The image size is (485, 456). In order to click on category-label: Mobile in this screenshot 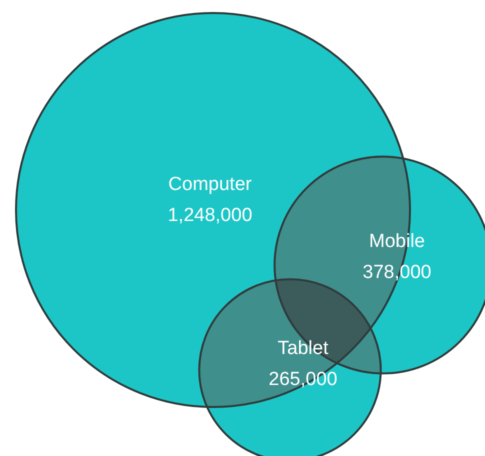, I will do `click(397, 241)`.